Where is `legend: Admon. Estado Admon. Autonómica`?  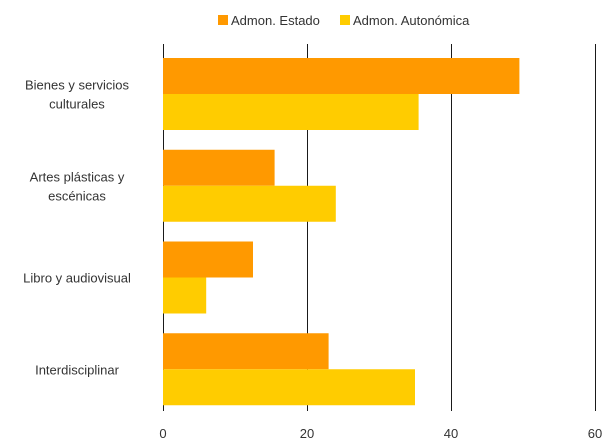
legend: Admon. Estado Admon. Autonómica is located at coordinates (344, 20).